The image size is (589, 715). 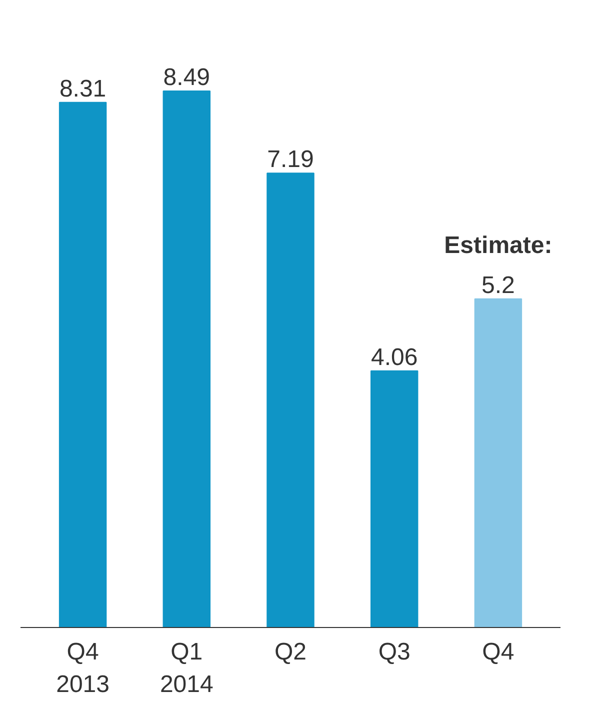 What do you see at coordinates (498, 285) in the screenshot?
I see `data-label: 5.2` at bounding box center [498, 285].